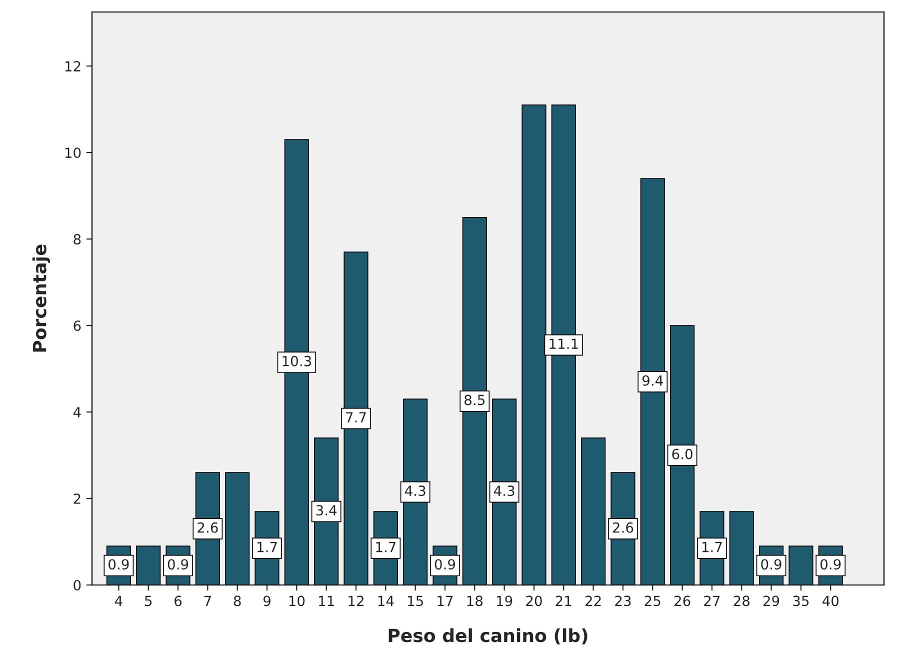  Describe the element at coordinates (682, 601) in the screenshot. I see `x-tick-label: 26` at that location.